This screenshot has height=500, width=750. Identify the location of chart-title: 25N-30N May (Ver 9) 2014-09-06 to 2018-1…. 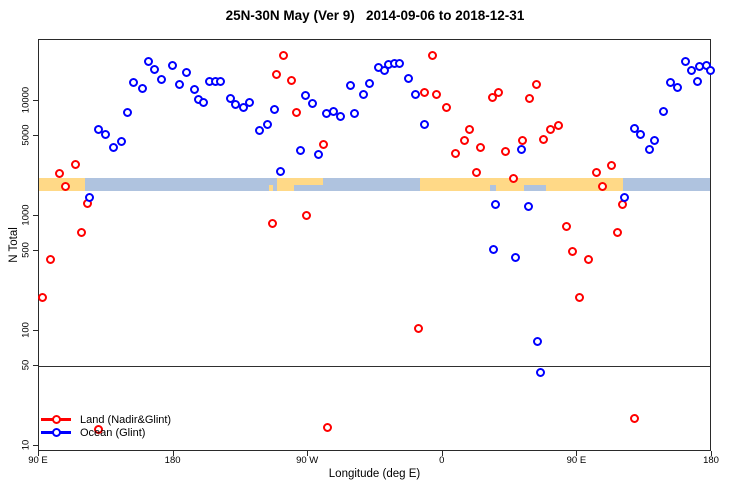
(375, 15).